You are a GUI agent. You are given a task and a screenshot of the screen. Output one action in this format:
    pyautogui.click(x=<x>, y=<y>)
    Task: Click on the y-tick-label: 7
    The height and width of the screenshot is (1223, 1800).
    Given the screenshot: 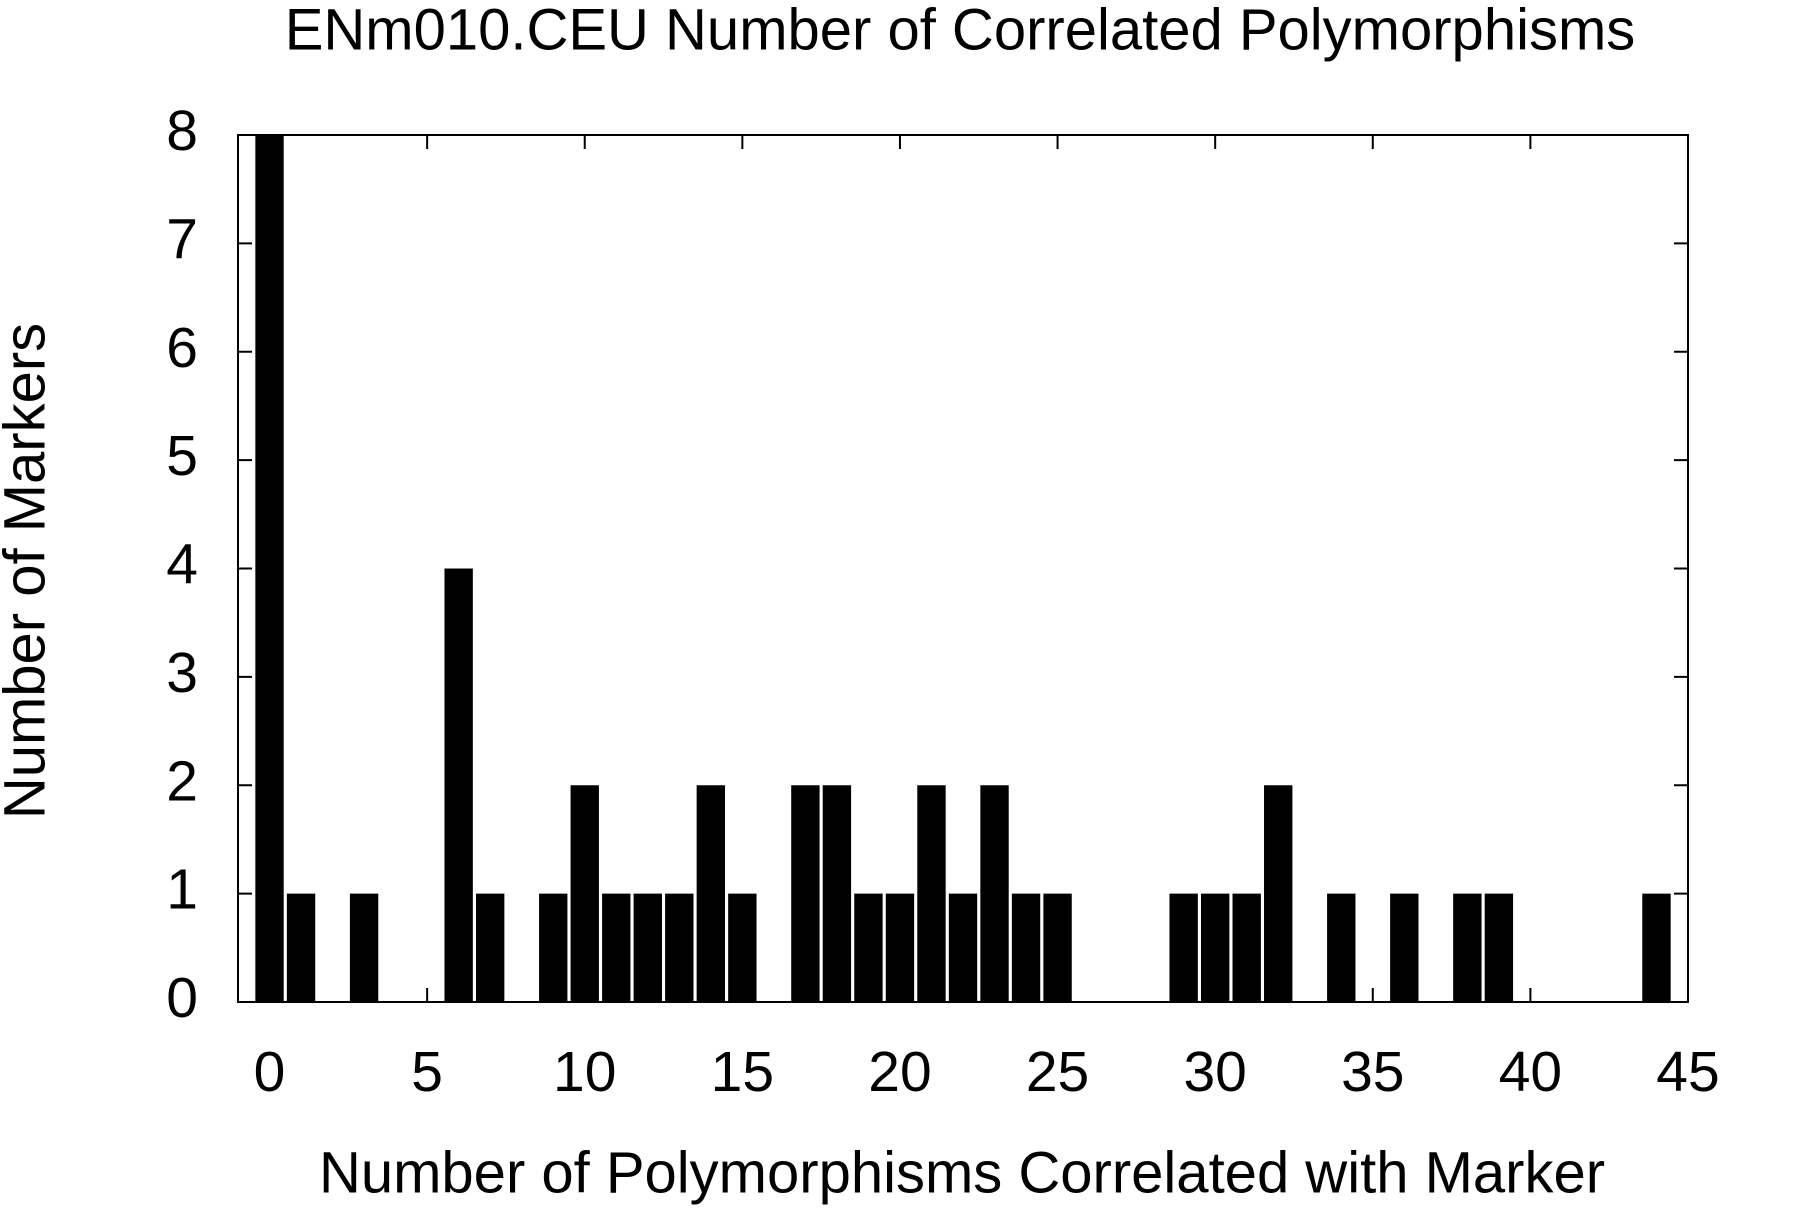 What is the action you would take?
    pyautogui.click(x=182, y=239)
    